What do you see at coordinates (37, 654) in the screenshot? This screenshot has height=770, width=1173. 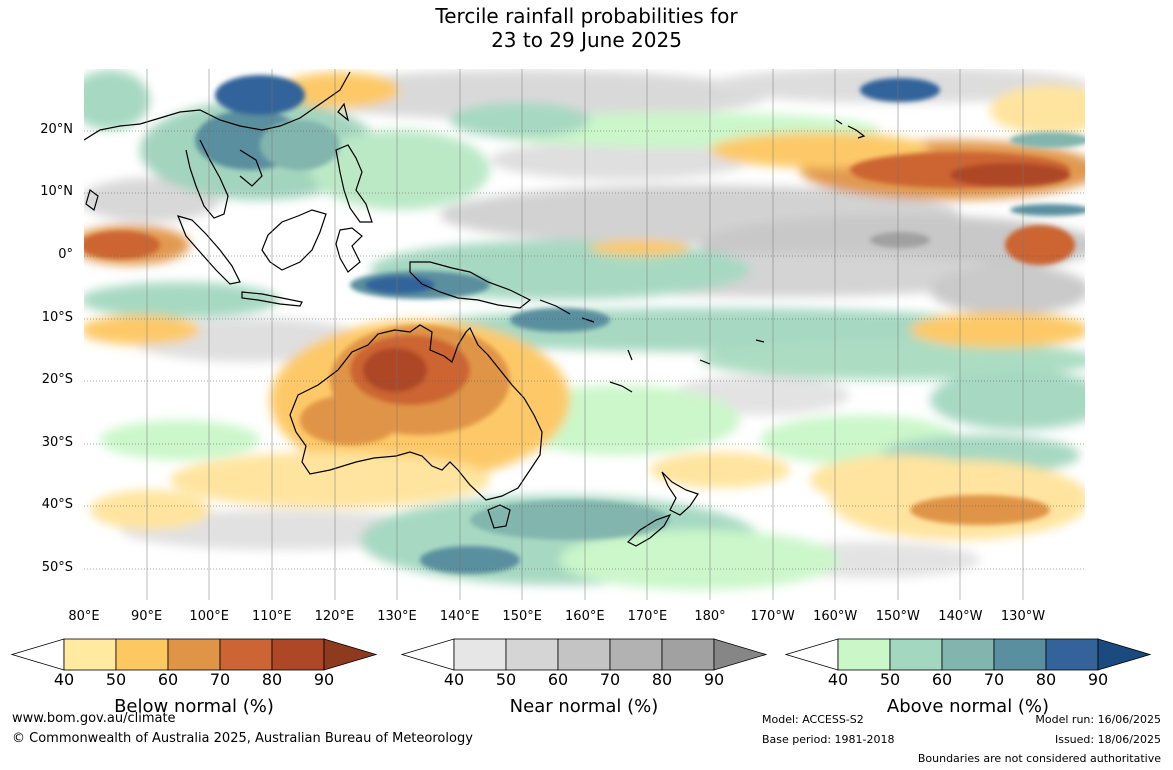 I see `below-normal-lower-extension` at bounding box center [37, 654].